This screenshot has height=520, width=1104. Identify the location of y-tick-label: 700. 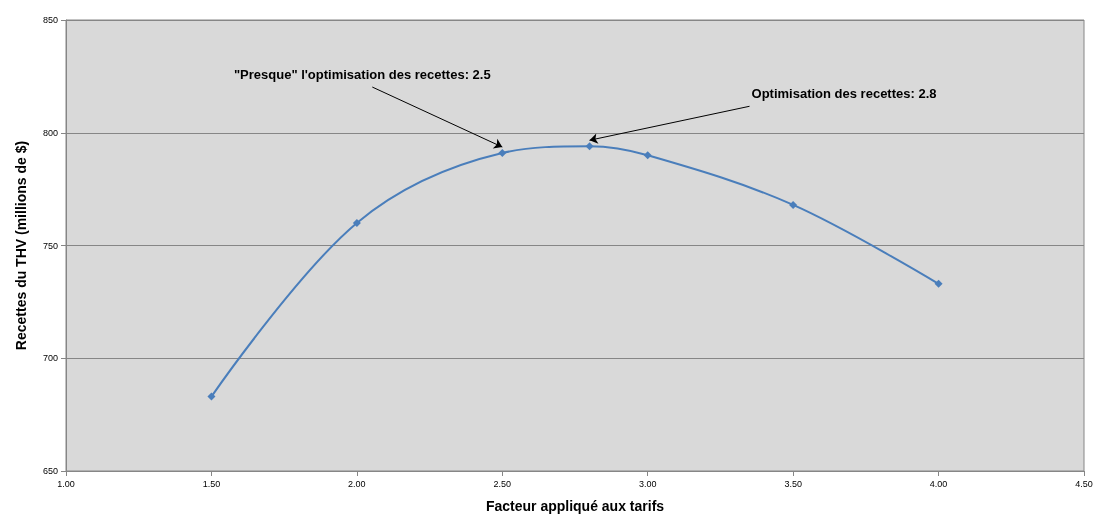
(50, 358).